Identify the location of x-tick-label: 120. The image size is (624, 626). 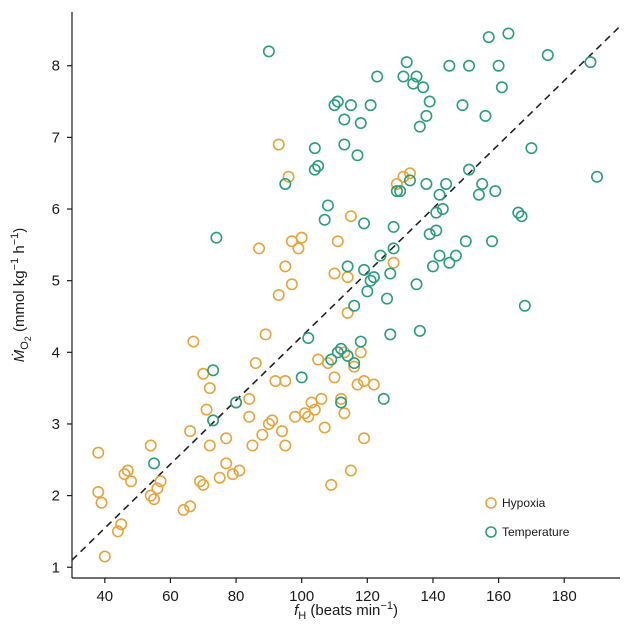
(367, 596).